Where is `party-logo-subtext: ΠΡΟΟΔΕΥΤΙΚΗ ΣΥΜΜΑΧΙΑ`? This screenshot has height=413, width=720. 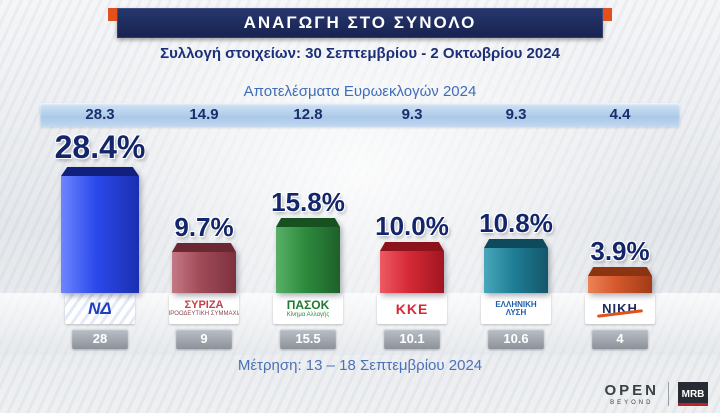 party-logo-subtext: ΠΡΟΟΔΕΥΤΙΚΗ ΣΥΜΜΑΧΙΑ is located at coordinates (204, 314).